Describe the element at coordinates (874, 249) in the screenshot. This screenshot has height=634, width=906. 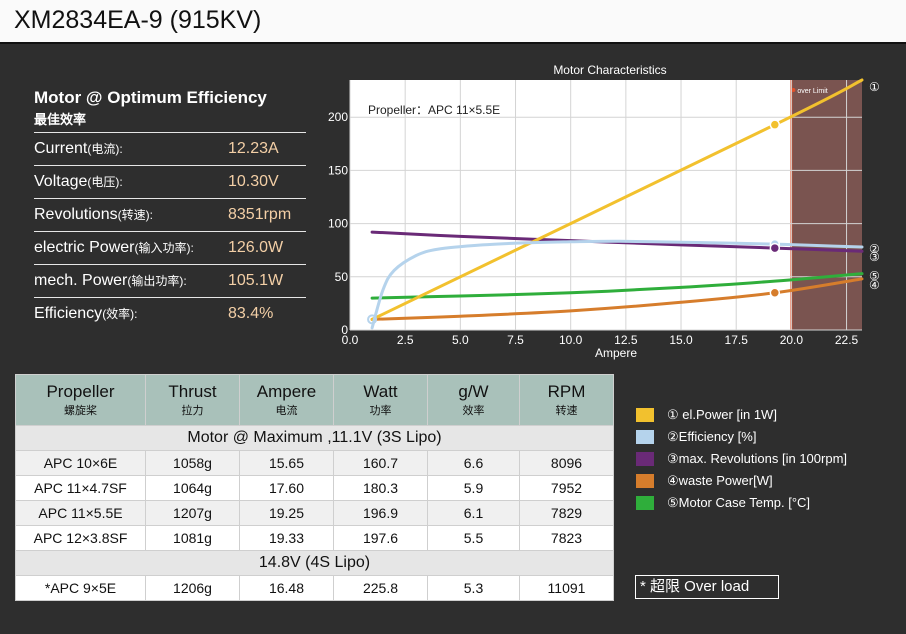
I see `series-end-label-2: ②` at that location.